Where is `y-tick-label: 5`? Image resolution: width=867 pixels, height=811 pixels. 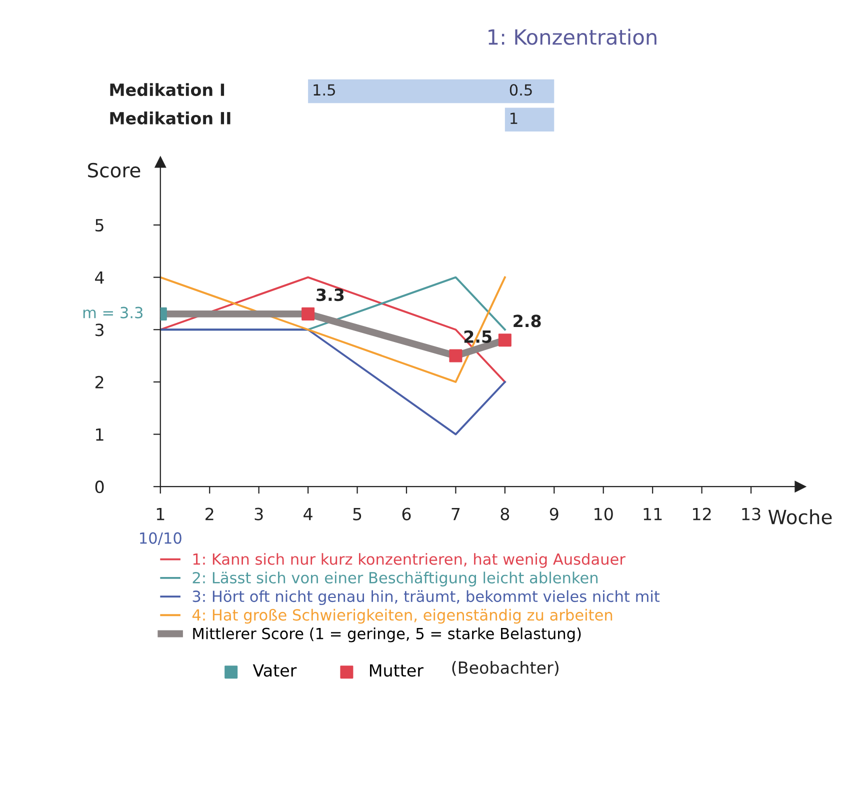
y-tick-label: 5 is located at coordinates (100, 225).